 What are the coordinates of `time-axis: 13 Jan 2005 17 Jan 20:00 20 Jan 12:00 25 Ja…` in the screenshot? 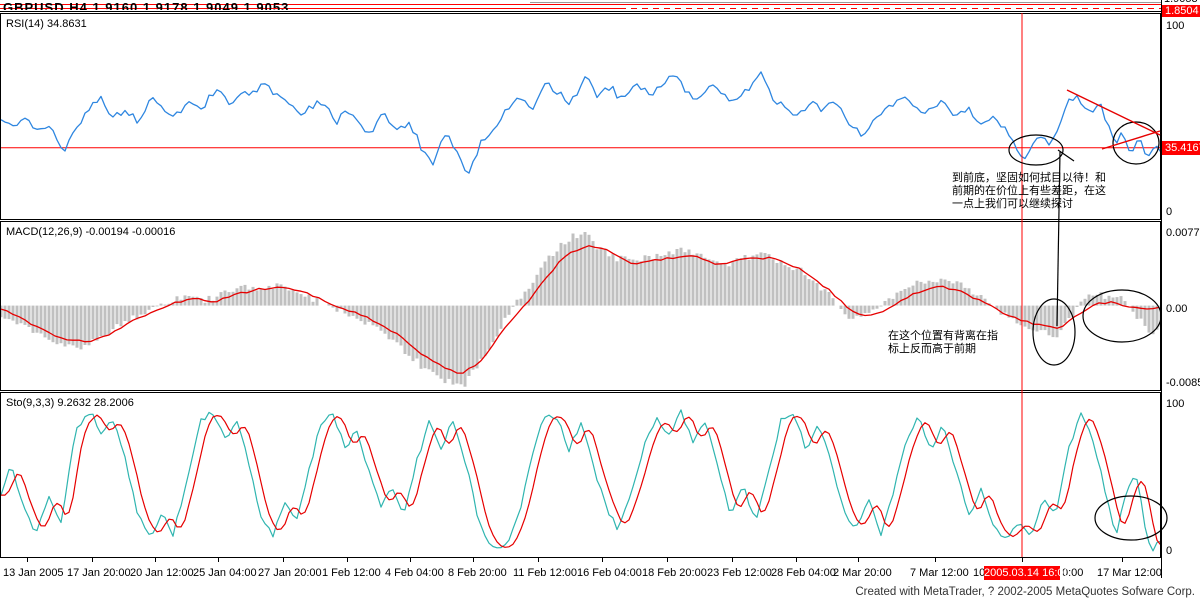 It's located at (600, 573).